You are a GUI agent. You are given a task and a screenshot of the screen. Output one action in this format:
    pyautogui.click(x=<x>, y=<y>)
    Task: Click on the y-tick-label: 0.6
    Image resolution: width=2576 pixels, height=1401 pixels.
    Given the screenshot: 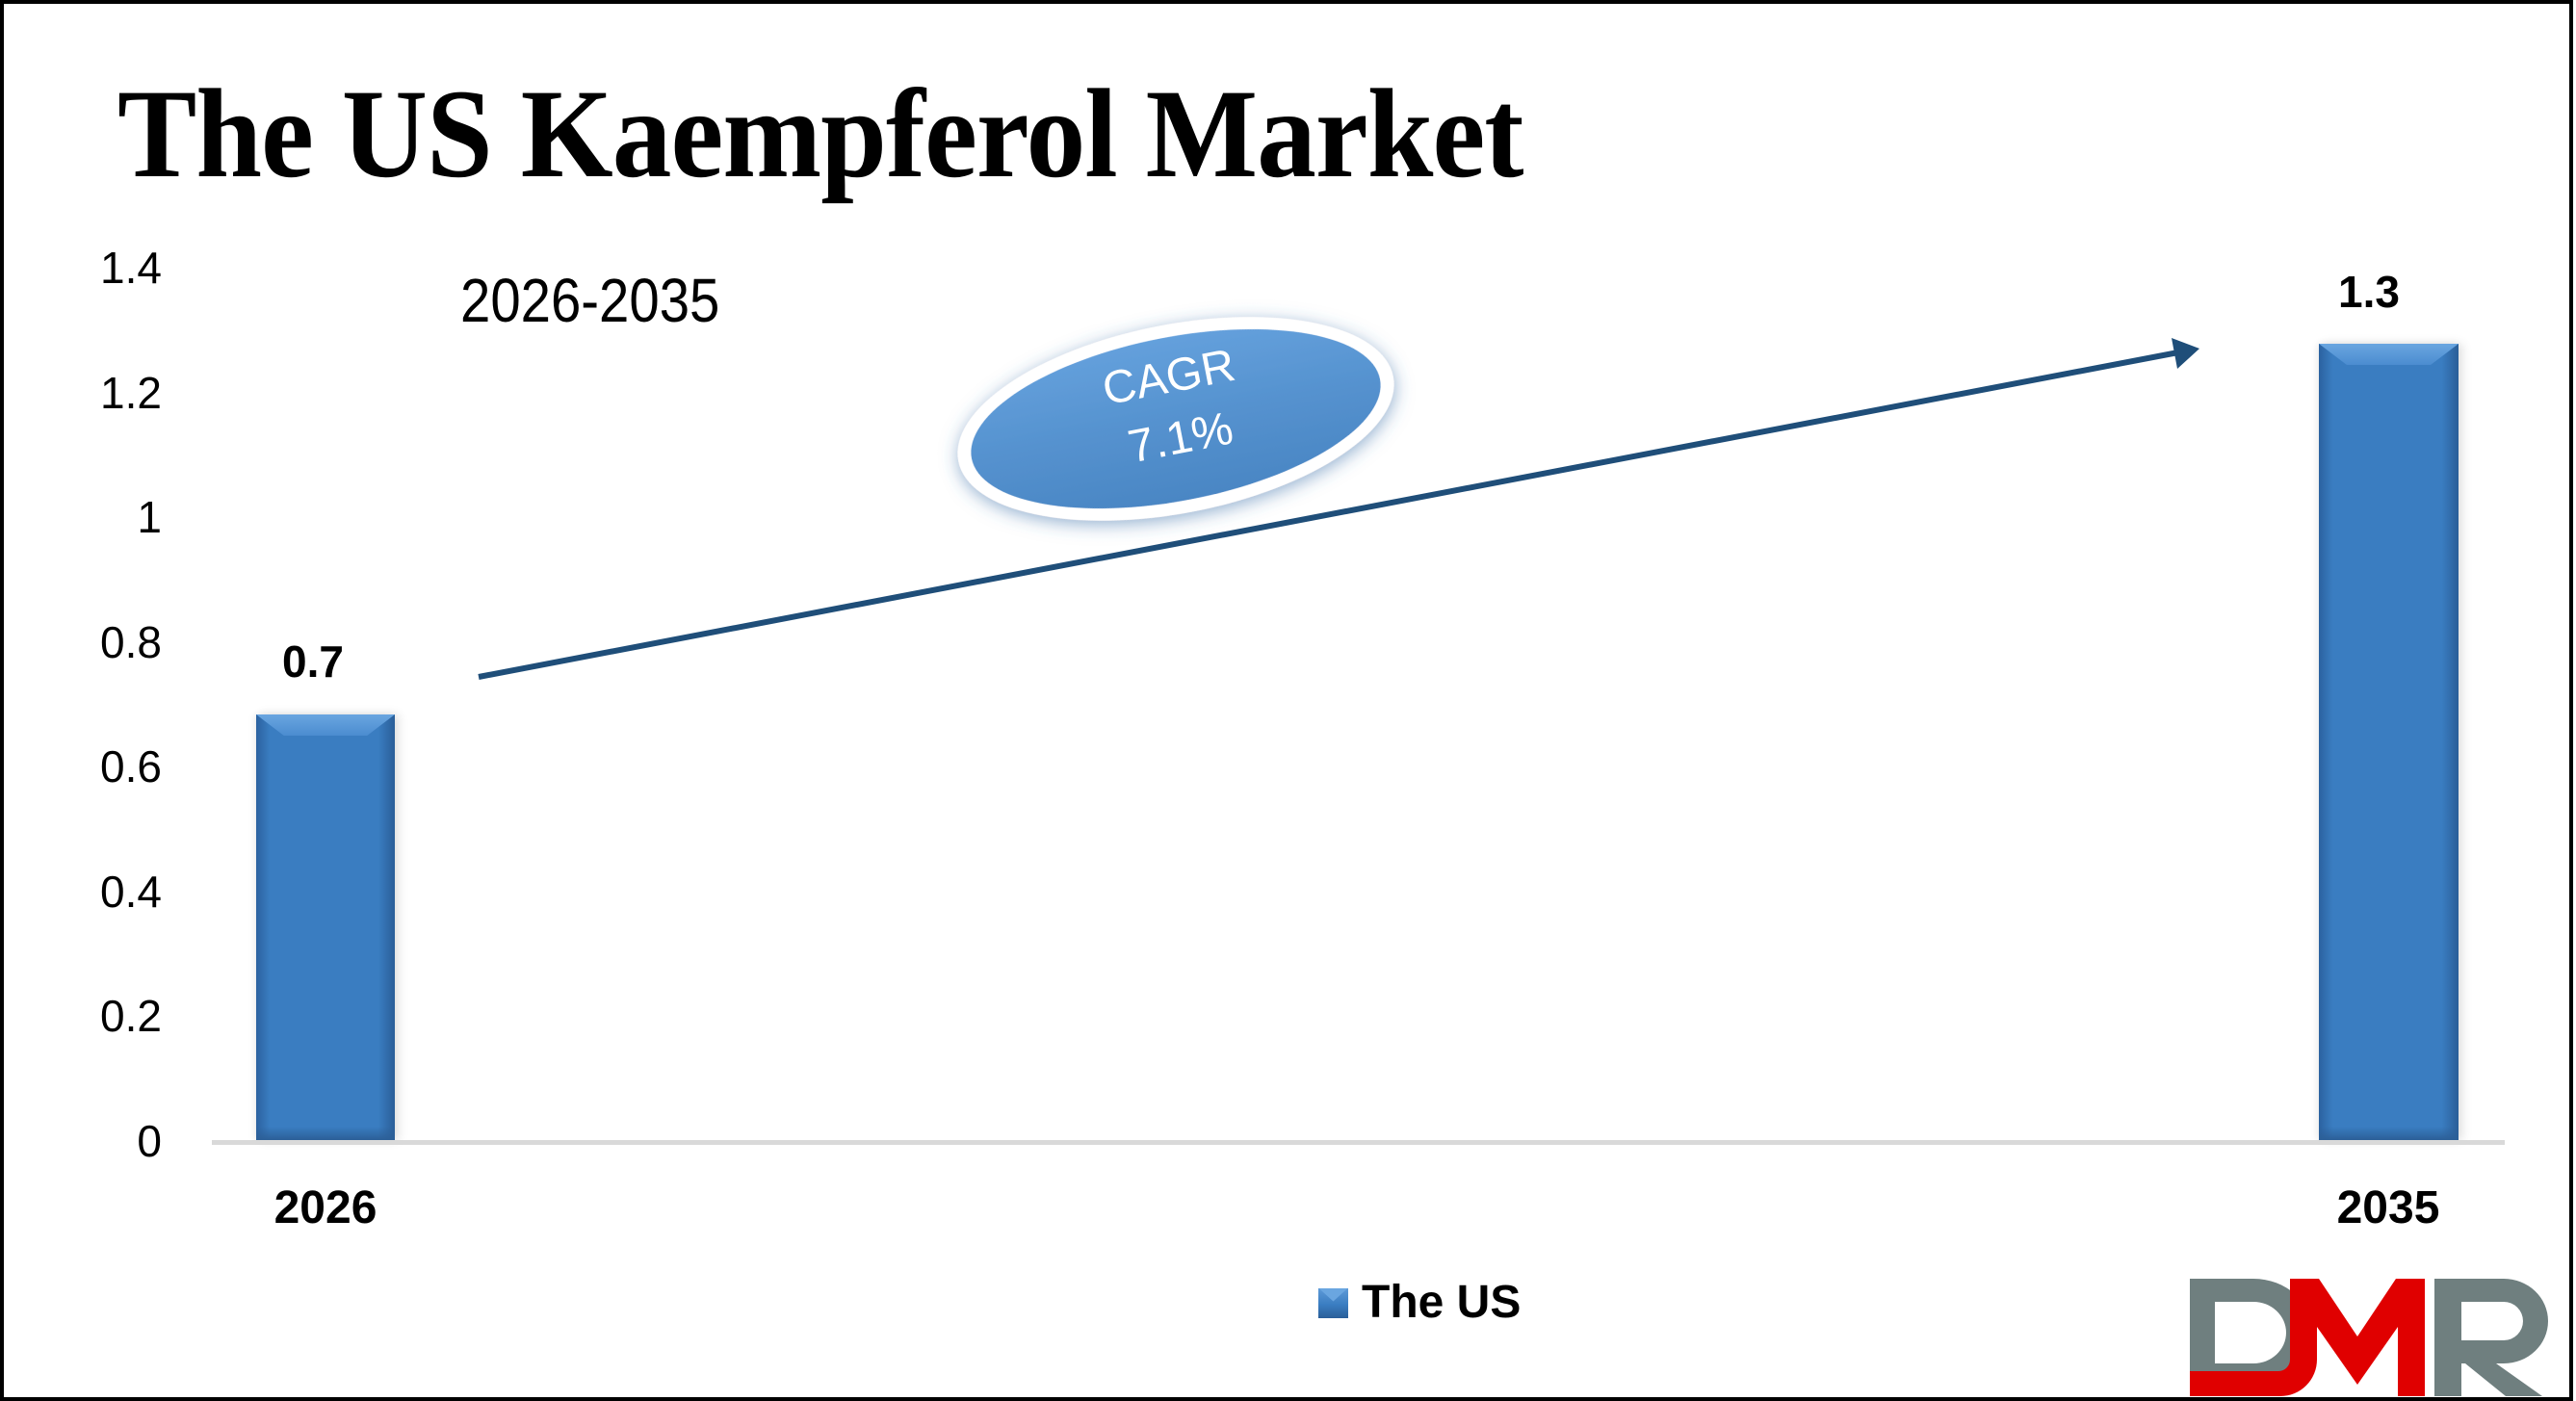 What is the action you would take?
    pyautogui.click(x=131, y=766)
    